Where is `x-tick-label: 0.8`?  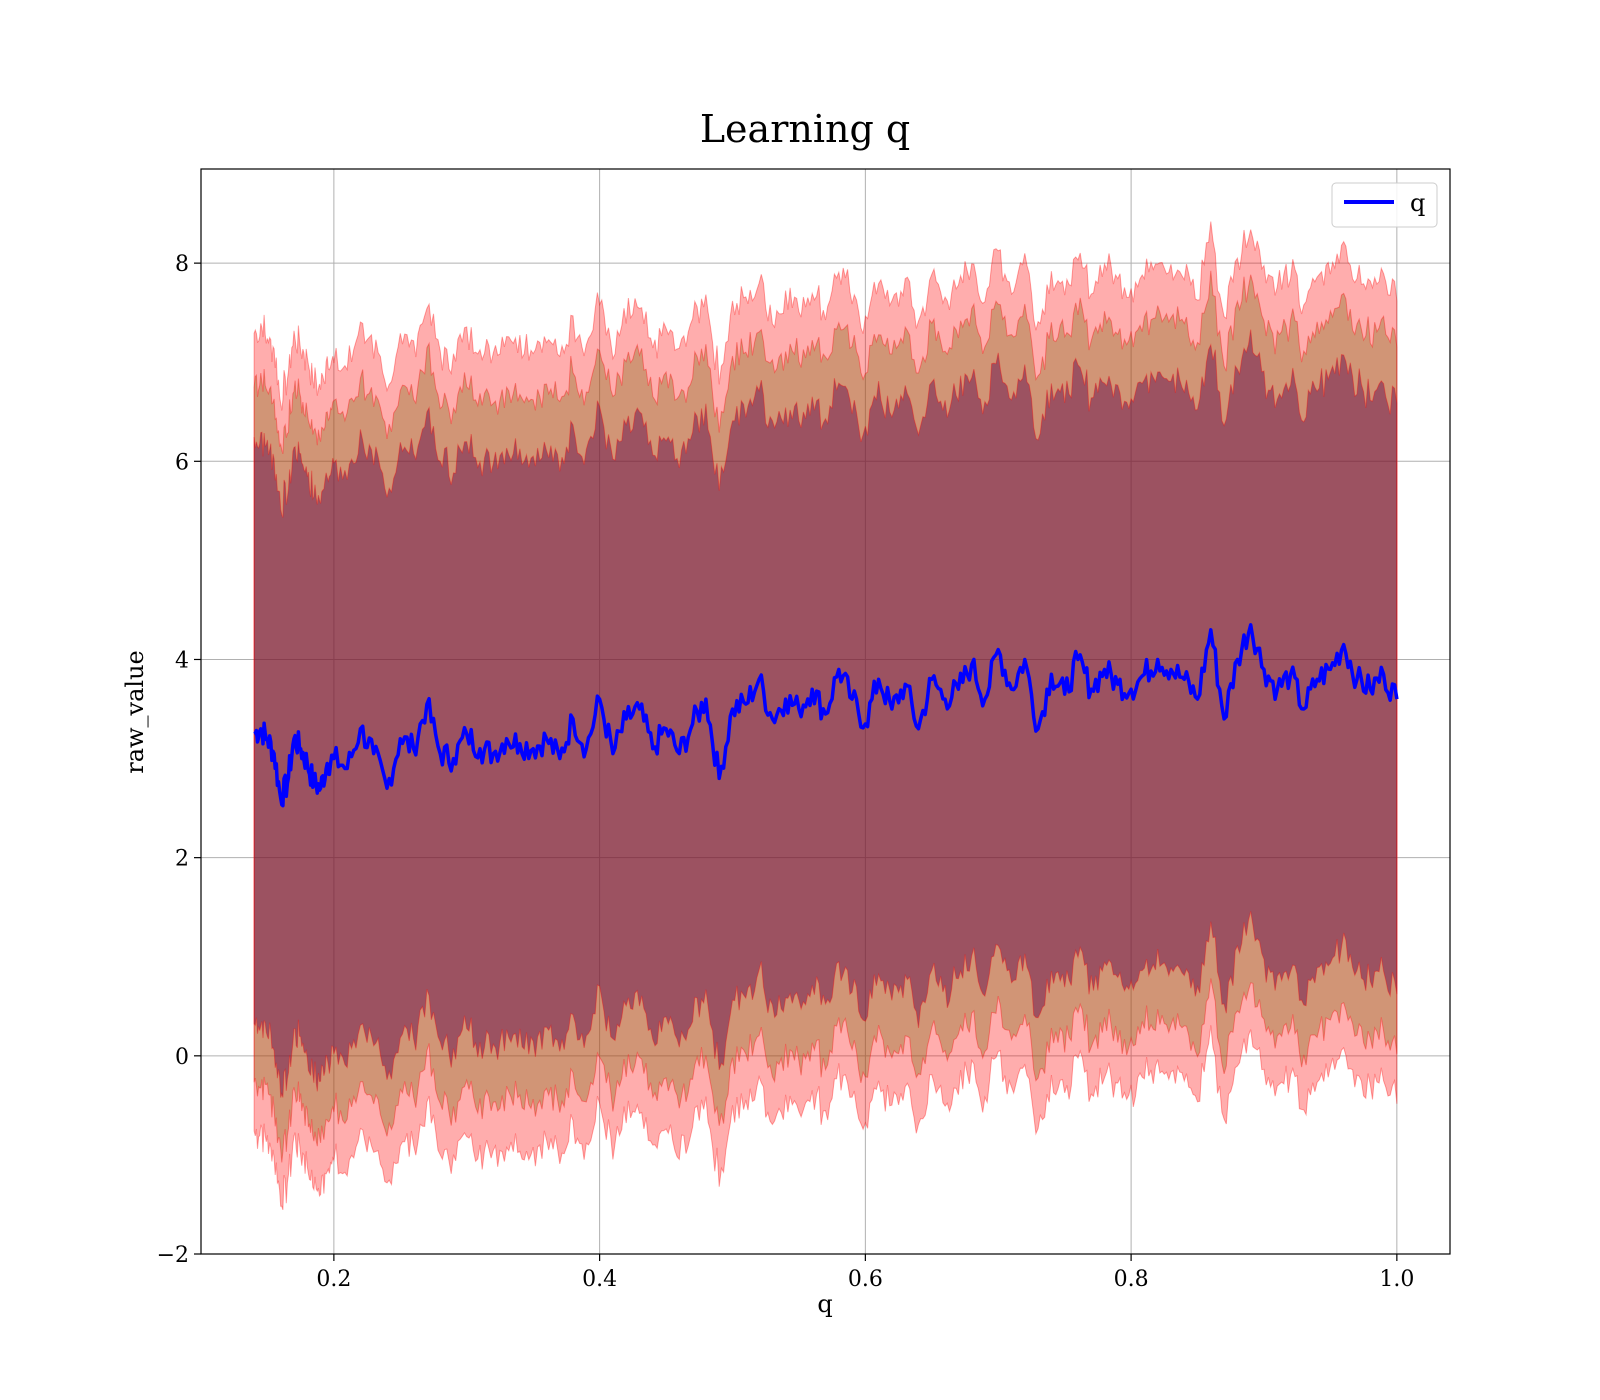 x-tick-label: 0.8 is located at coordinates (1131, 1279).